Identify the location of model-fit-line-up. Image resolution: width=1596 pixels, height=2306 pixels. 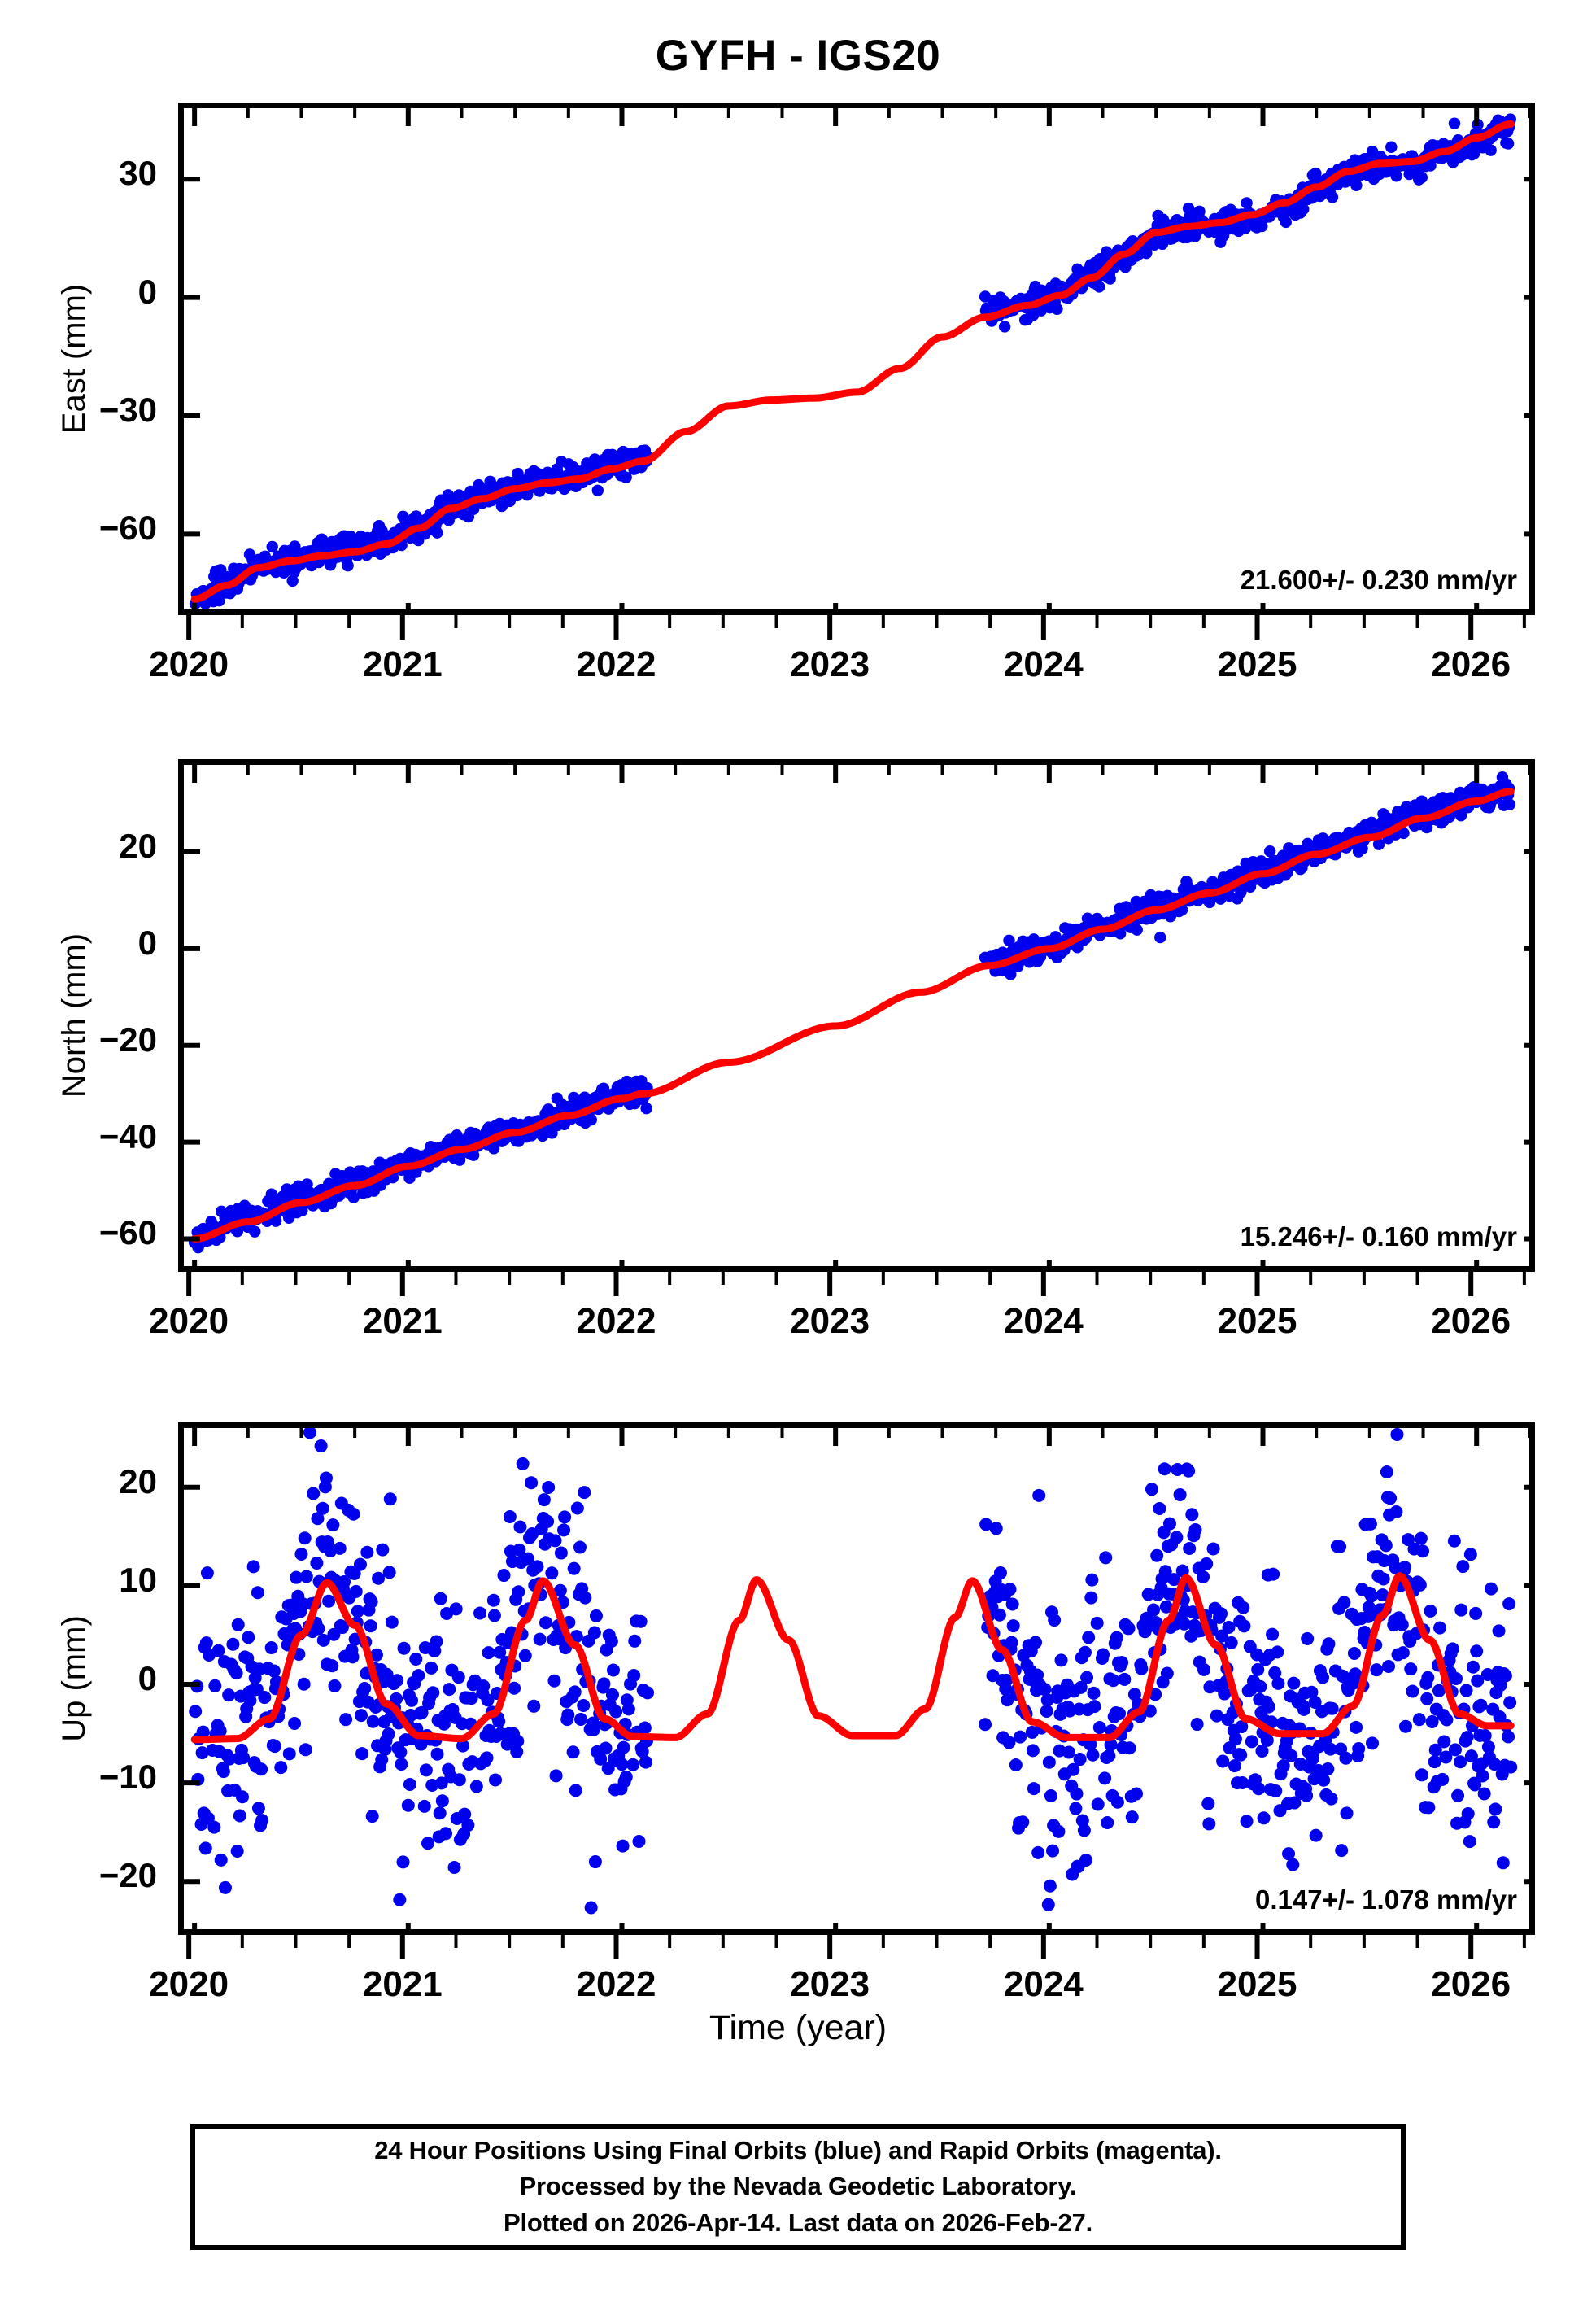
(852, 1658).